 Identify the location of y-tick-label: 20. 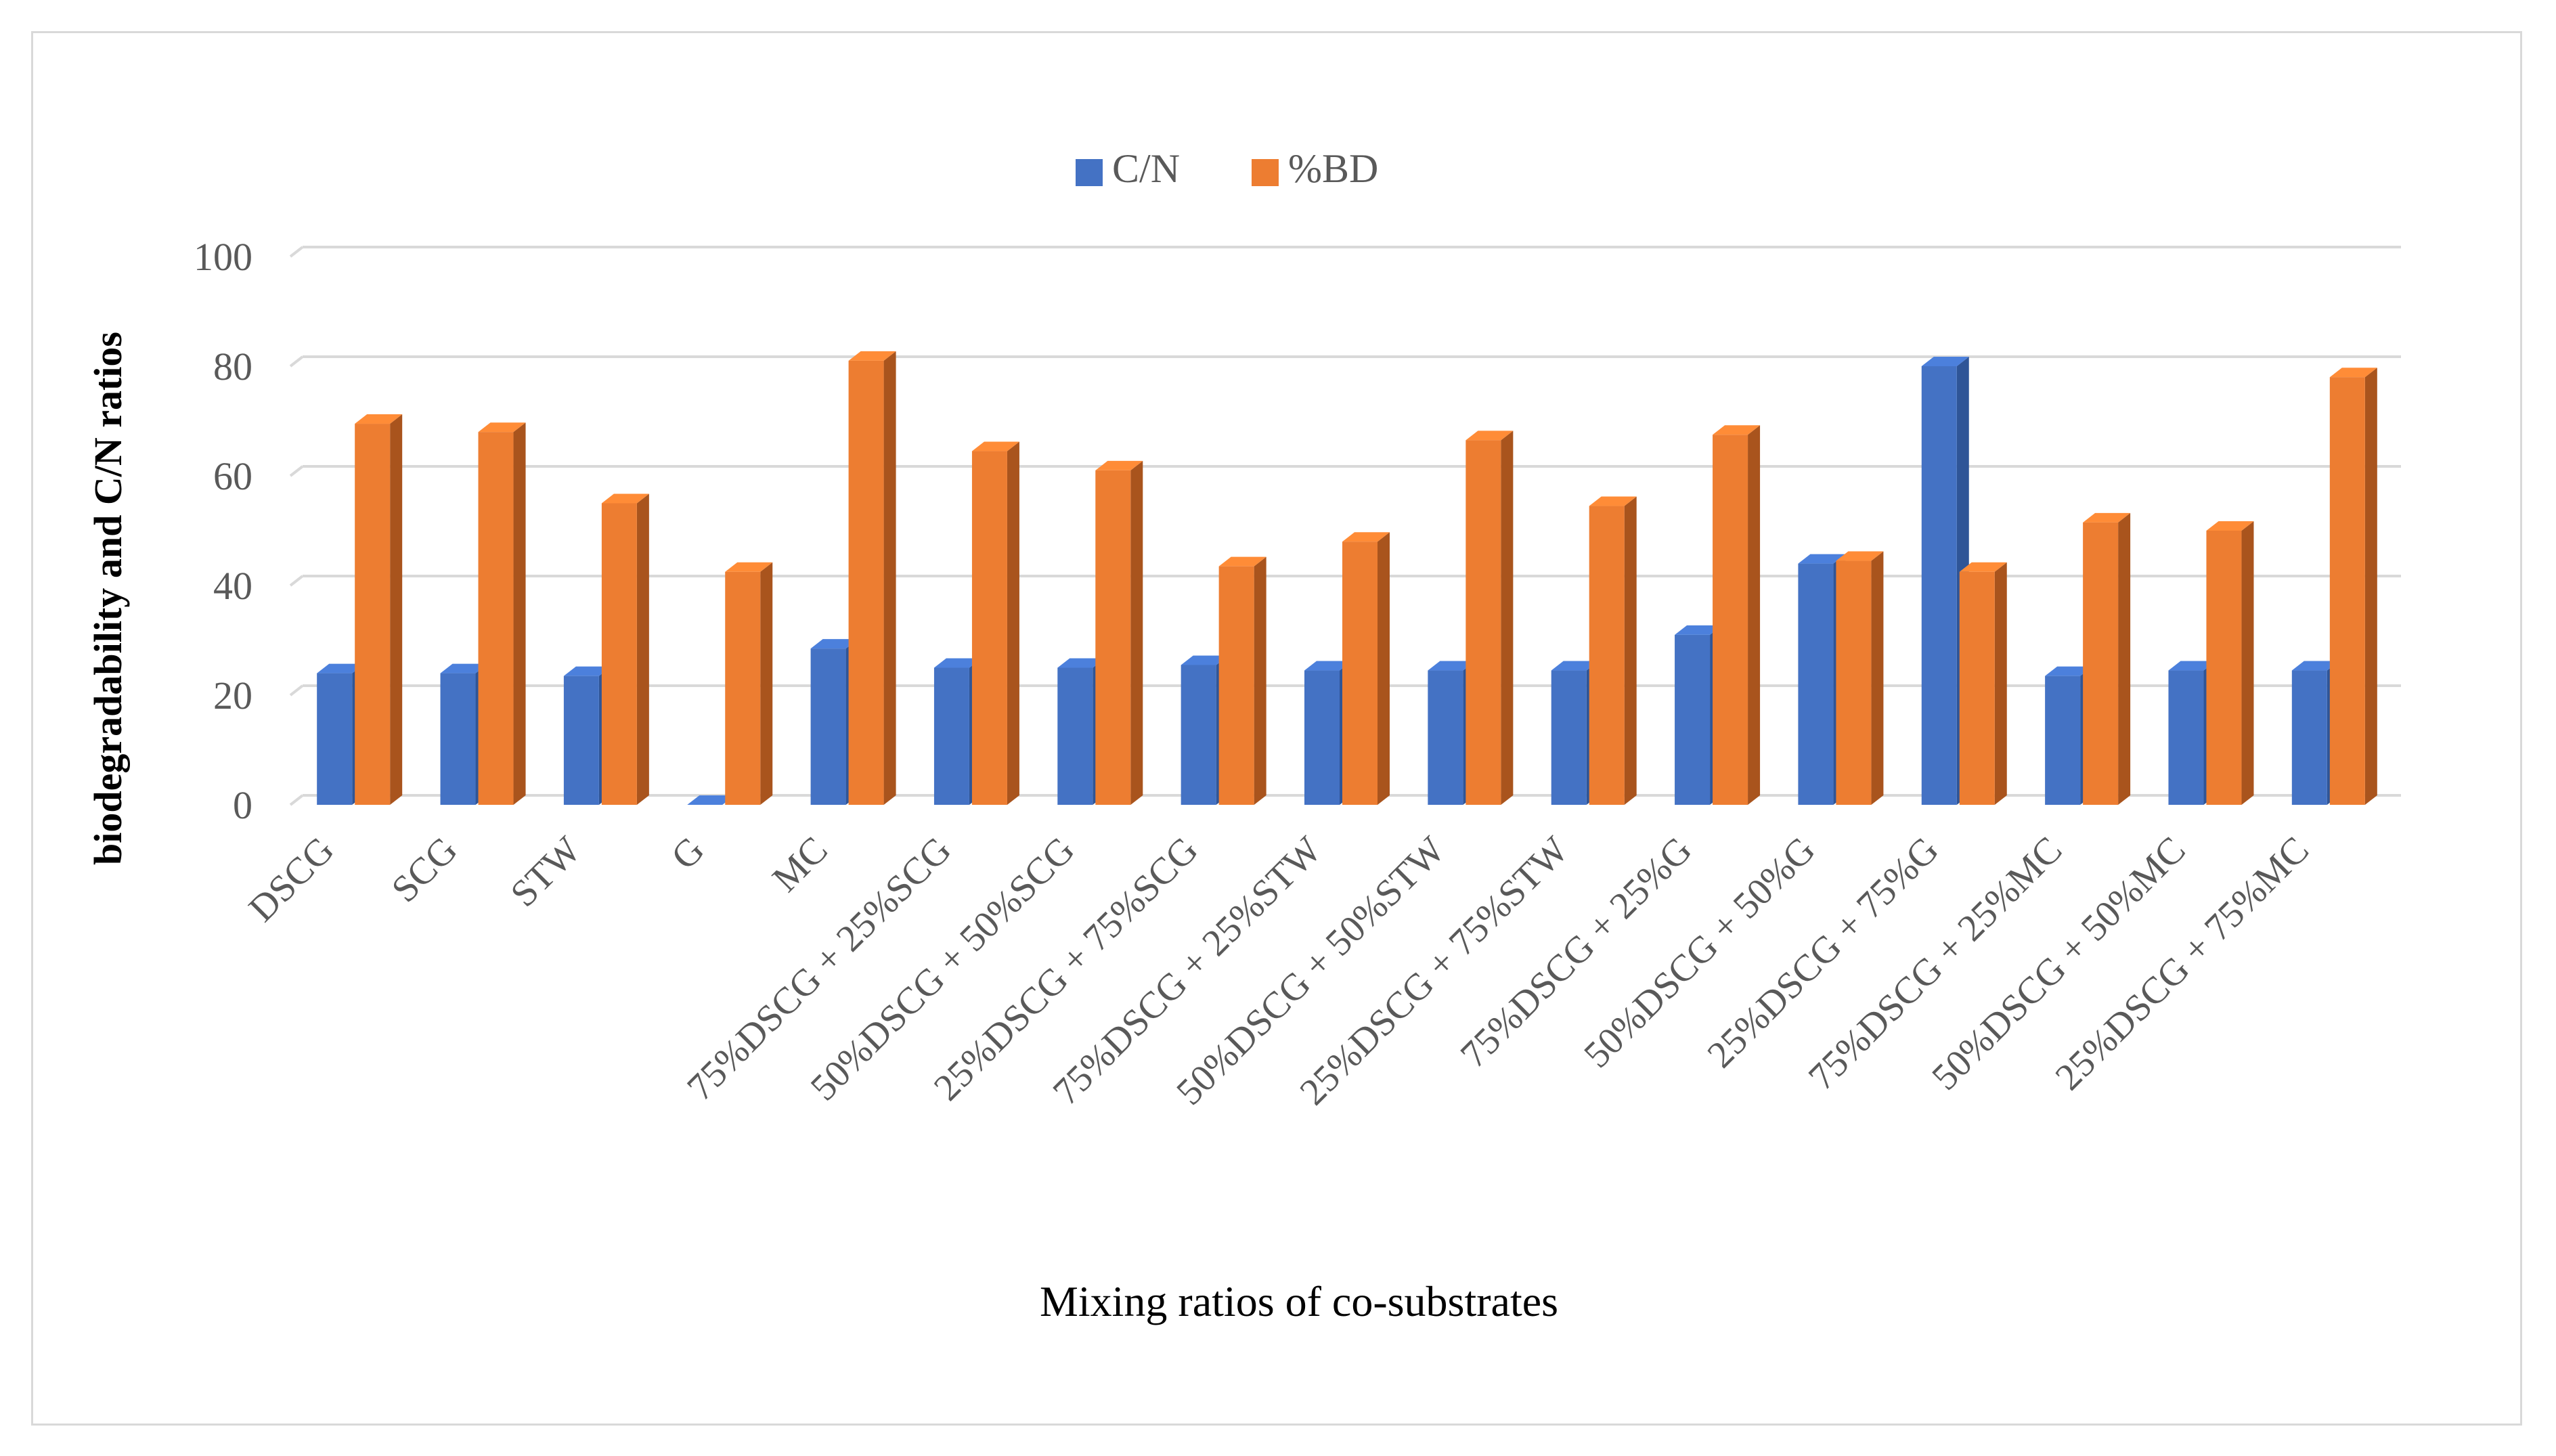
(232, 696).